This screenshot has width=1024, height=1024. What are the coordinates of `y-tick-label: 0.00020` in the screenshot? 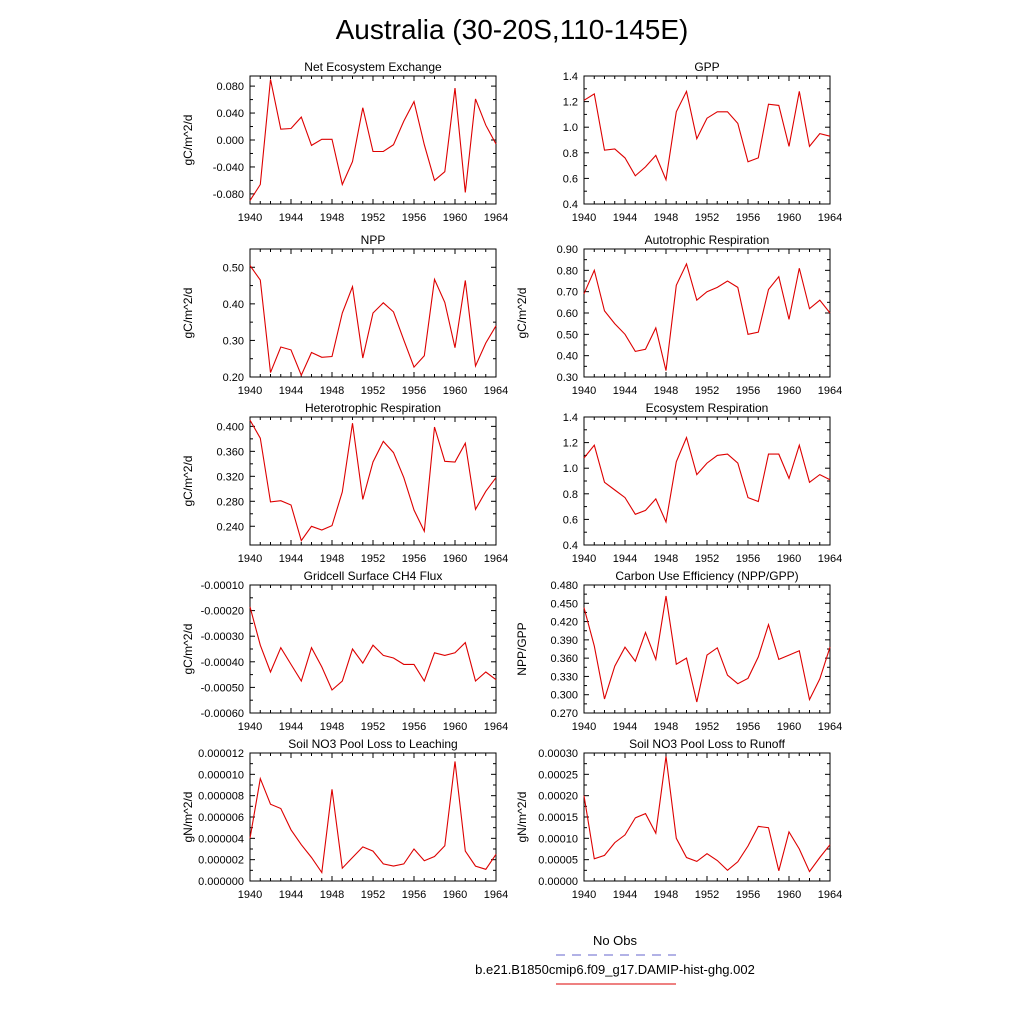 It's located at (558, 797).